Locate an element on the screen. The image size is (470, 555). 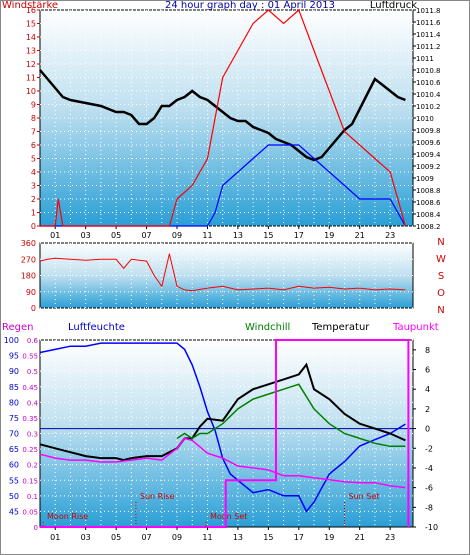
left-axis-tick-label: 9 is located at coordinates (33, 105).